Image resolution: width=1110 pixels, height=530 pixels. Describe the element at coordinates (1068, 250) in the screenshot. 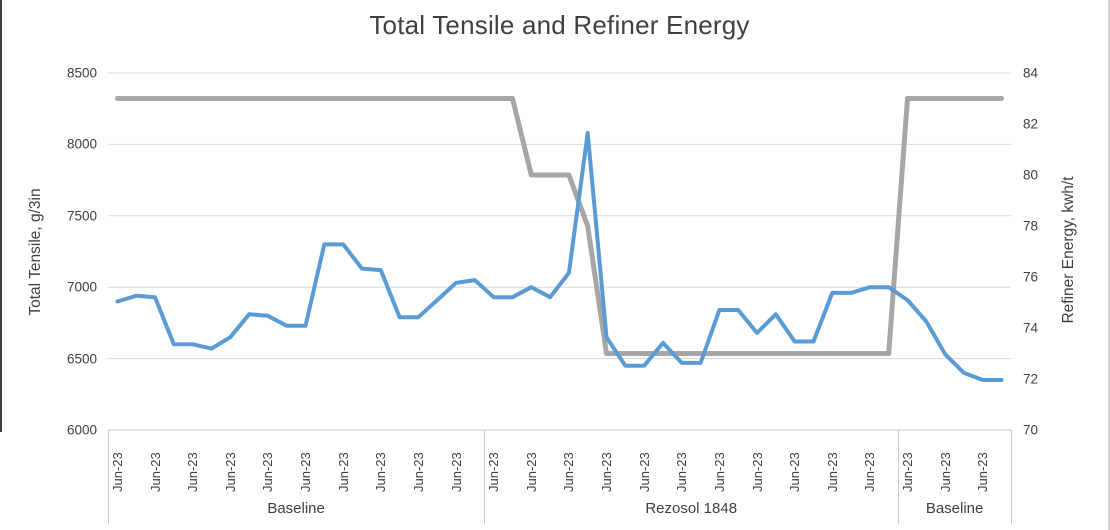

I see `right-axis-title: Refiner Energy, kwh/t` at that location.